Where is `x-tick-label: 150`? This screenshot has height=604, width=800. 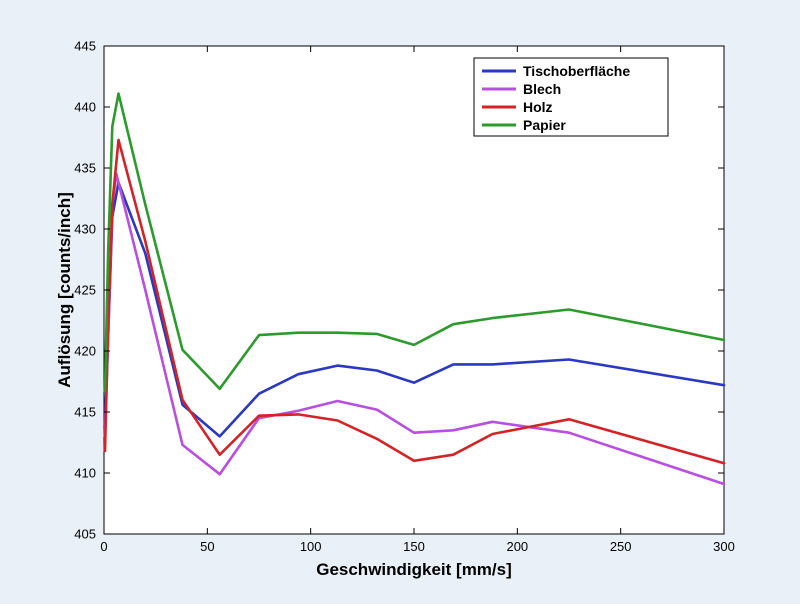
x-tick-label: 150 is located at coordinates (414, 546).